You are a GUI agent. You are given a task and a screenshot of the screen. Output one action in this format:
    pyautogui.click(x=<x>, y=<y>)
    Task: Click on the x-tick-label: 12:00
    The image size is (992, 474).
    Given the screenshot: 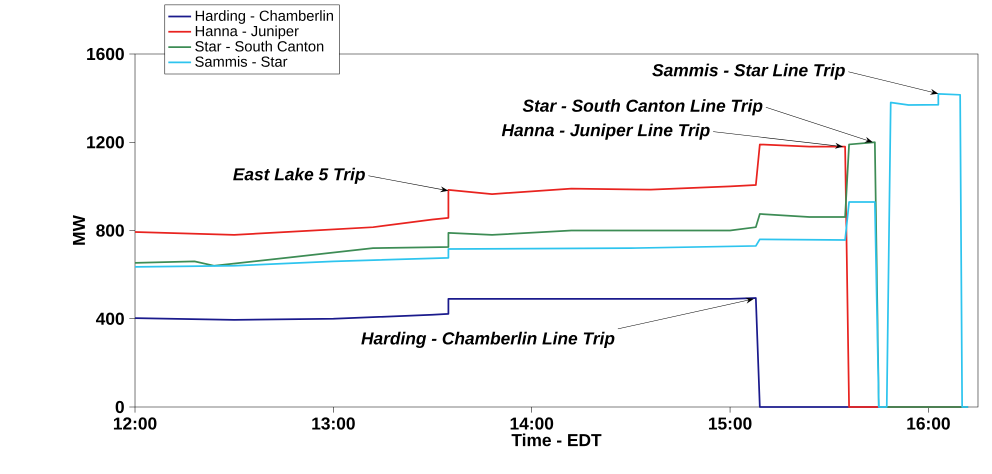 What is the action you would take?
    pyautogui.click(x=135, y=423)
    